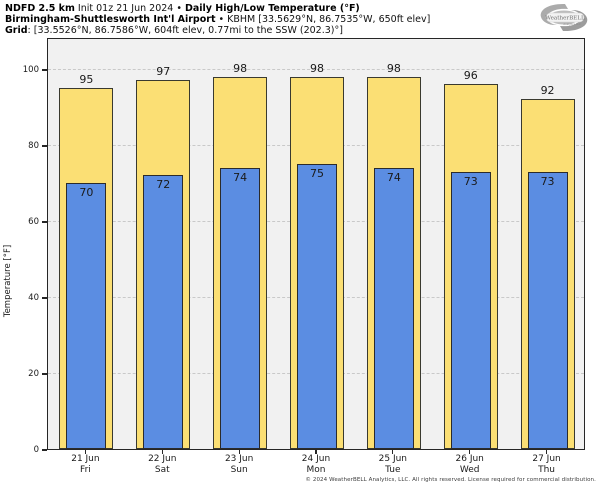 The height and width of the screenshot is (493, 600). What do you see at coordinates (16, 30) in the screenshot?
I see `grid-label: Grid` at bounding box center [16, 30].